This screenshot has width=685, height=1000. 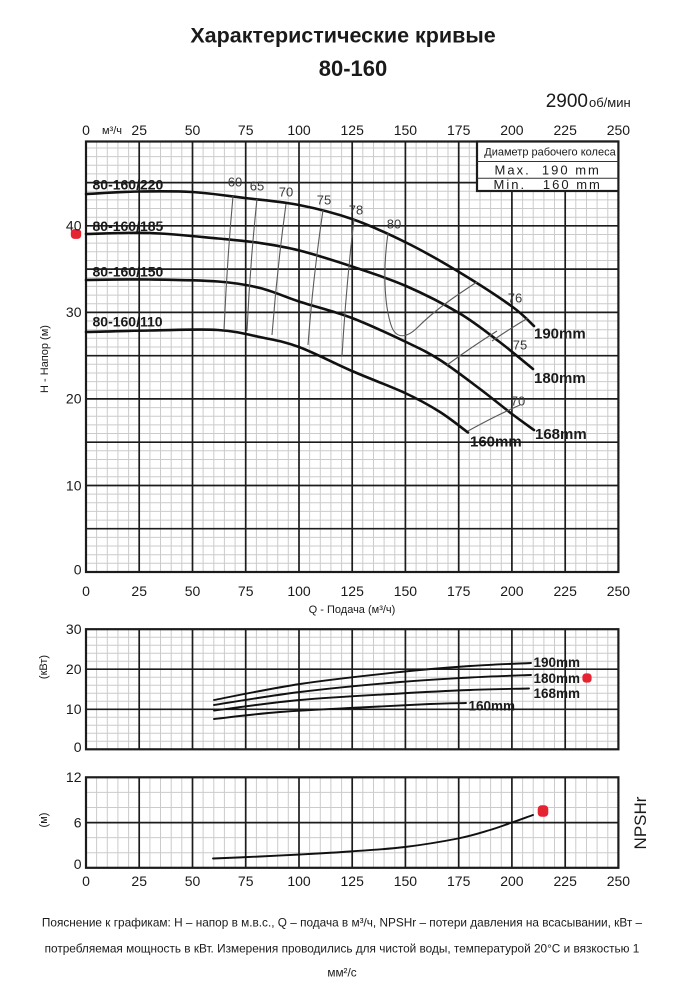 I want to click on svg-text: 40, so click(x=74, y=226).